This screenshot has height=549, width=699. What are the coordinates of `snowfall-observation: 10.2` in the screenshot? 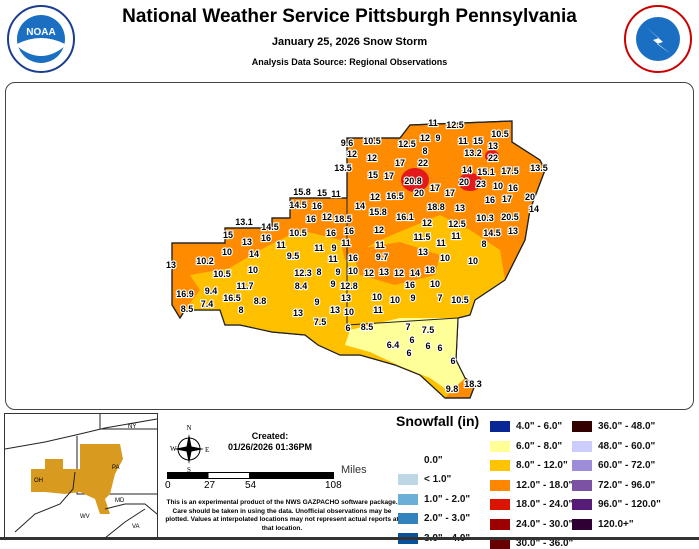 It's located at (205, 261).